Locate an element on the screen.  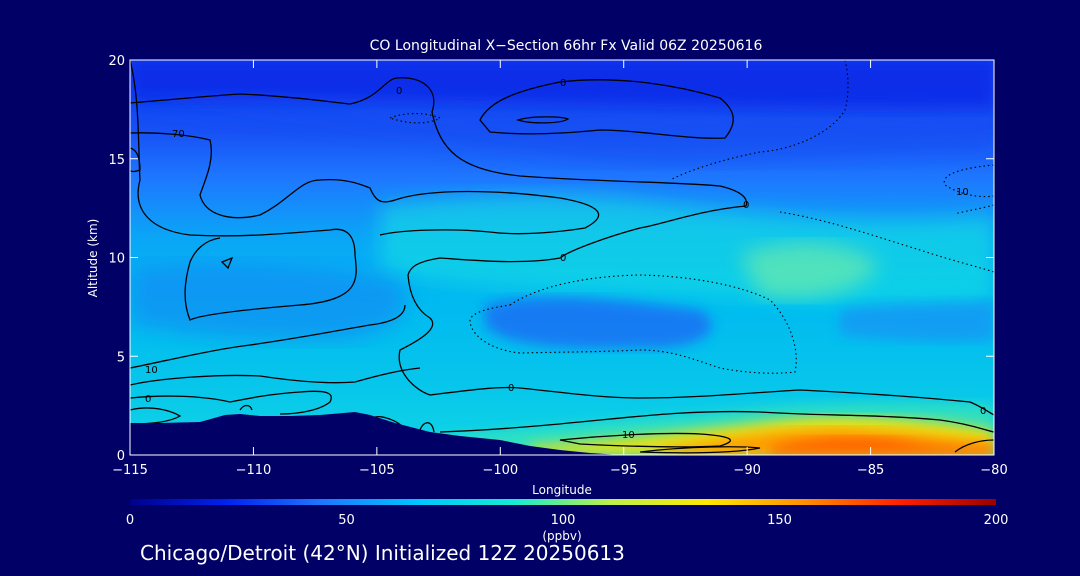
y-tick-label: 15 is located at coordinates (116, 160).